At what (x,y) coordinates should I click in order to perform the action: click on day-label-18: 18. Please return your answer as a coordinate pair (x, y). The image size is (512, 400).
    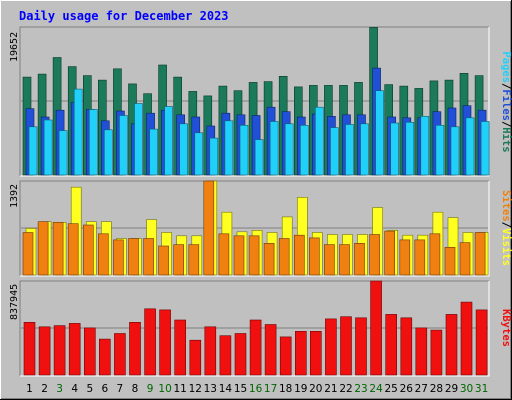
    Looking at the image, I should click on (285, 389).